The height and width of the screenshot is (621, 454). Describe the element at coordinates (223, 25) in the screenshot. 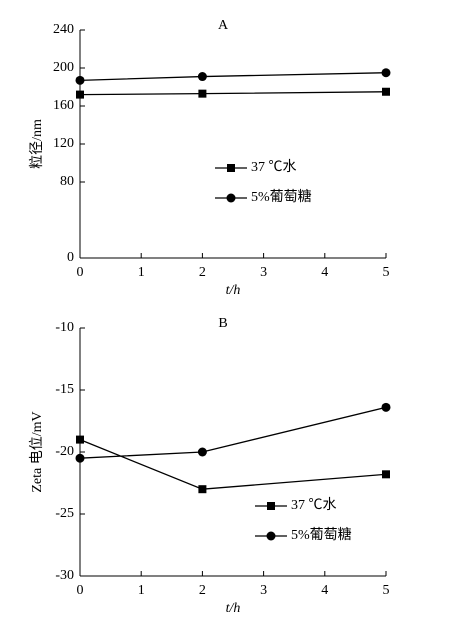

I see `chart-title: A` at that location.